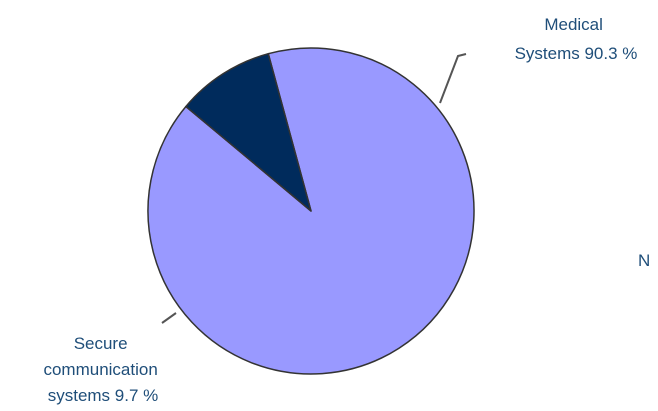  I want to click on leader-line-medical-systems, so click(453, 78).